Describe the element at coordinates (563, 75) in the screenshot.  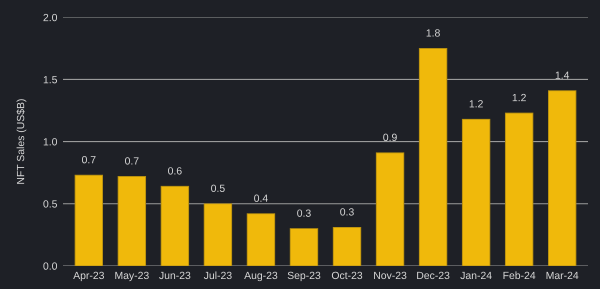
I see `data-label: 1.4` at that location.